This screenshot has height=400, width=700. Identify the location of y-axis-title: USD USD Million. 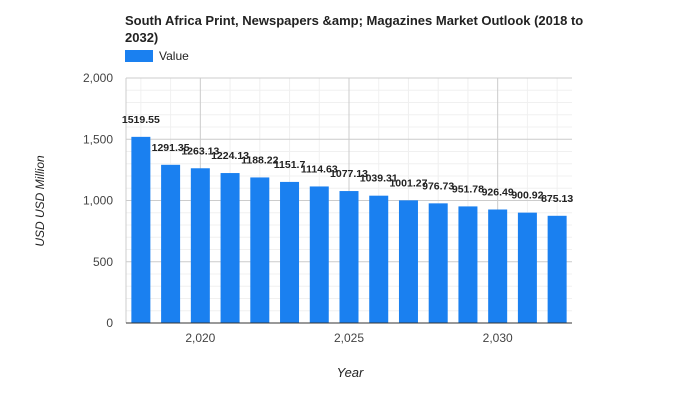
(40, 201).